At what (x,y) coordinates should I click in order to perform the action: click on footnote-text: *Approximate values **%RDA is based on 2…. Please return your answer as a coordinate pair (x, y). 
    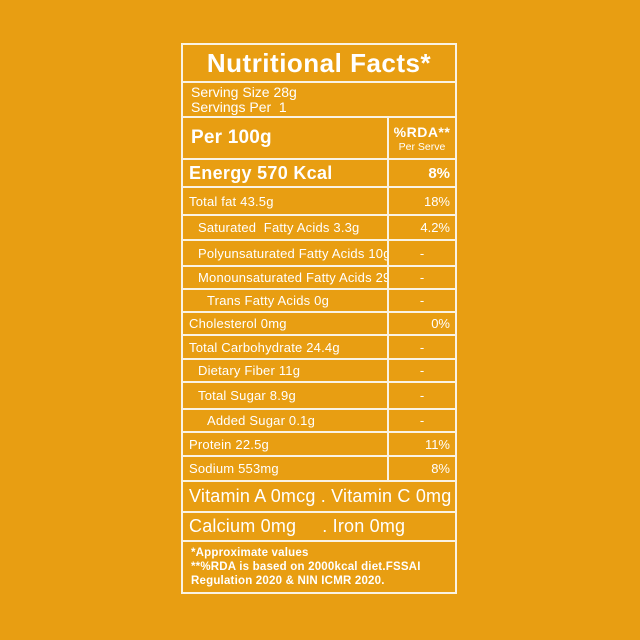
    Looking at the image, I should click on (319, 567).